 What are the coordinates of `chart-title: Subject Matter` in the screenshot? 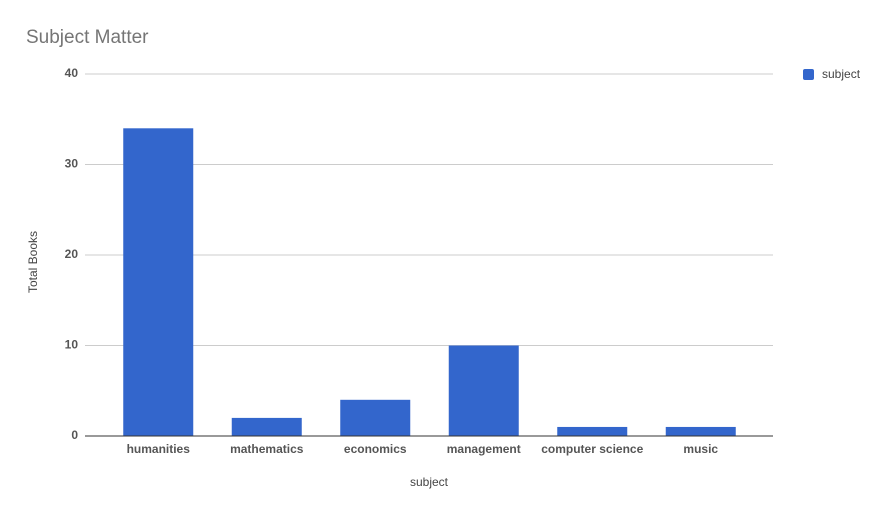 It's located at (87, 37).